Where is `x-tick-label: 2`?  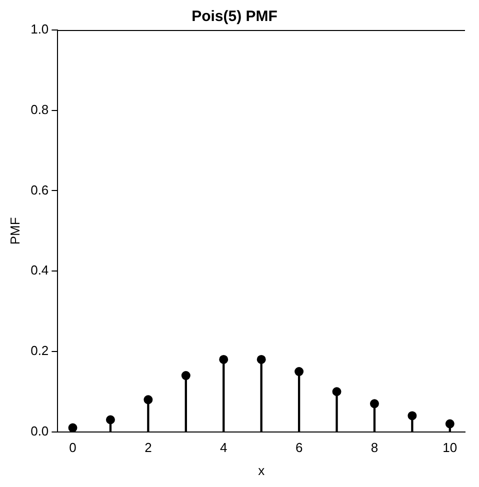 x-tick-label: 2 is located at coordinates (148, 448).